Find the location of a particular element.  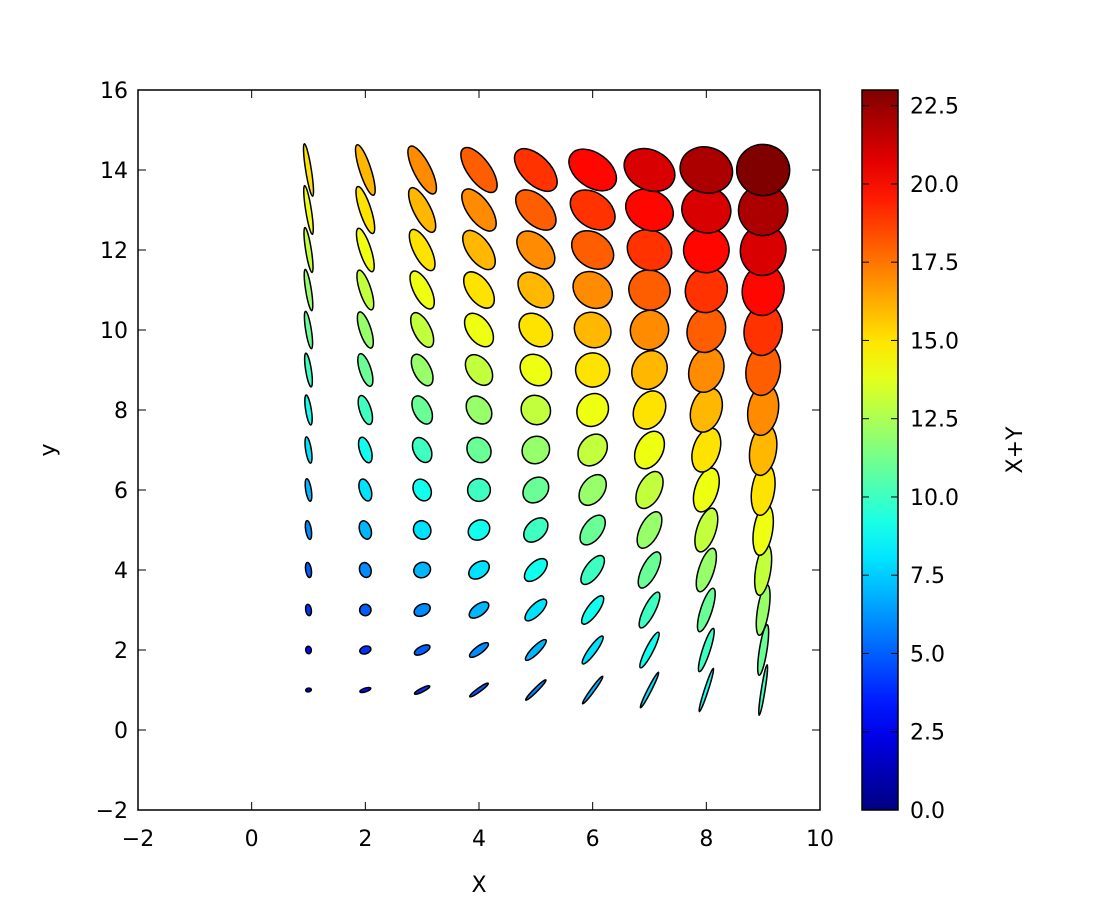

y-tick-label: 0 is located at coordinates (121, 731).